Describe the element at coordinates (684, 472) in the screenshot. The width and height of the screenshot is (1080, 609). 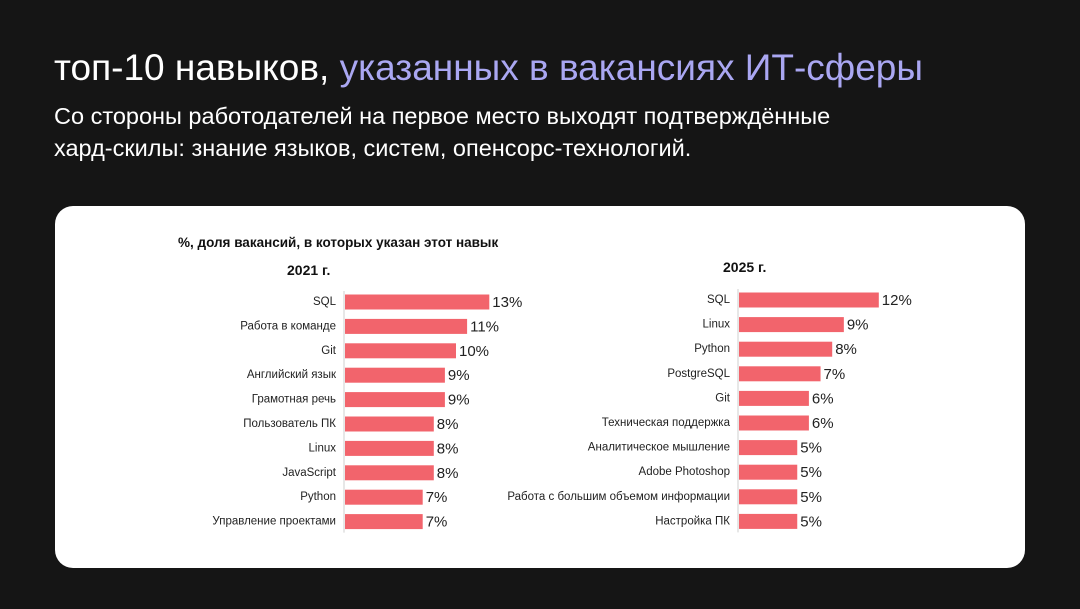
I see `category-label: Adobe Photoshop` at that location.